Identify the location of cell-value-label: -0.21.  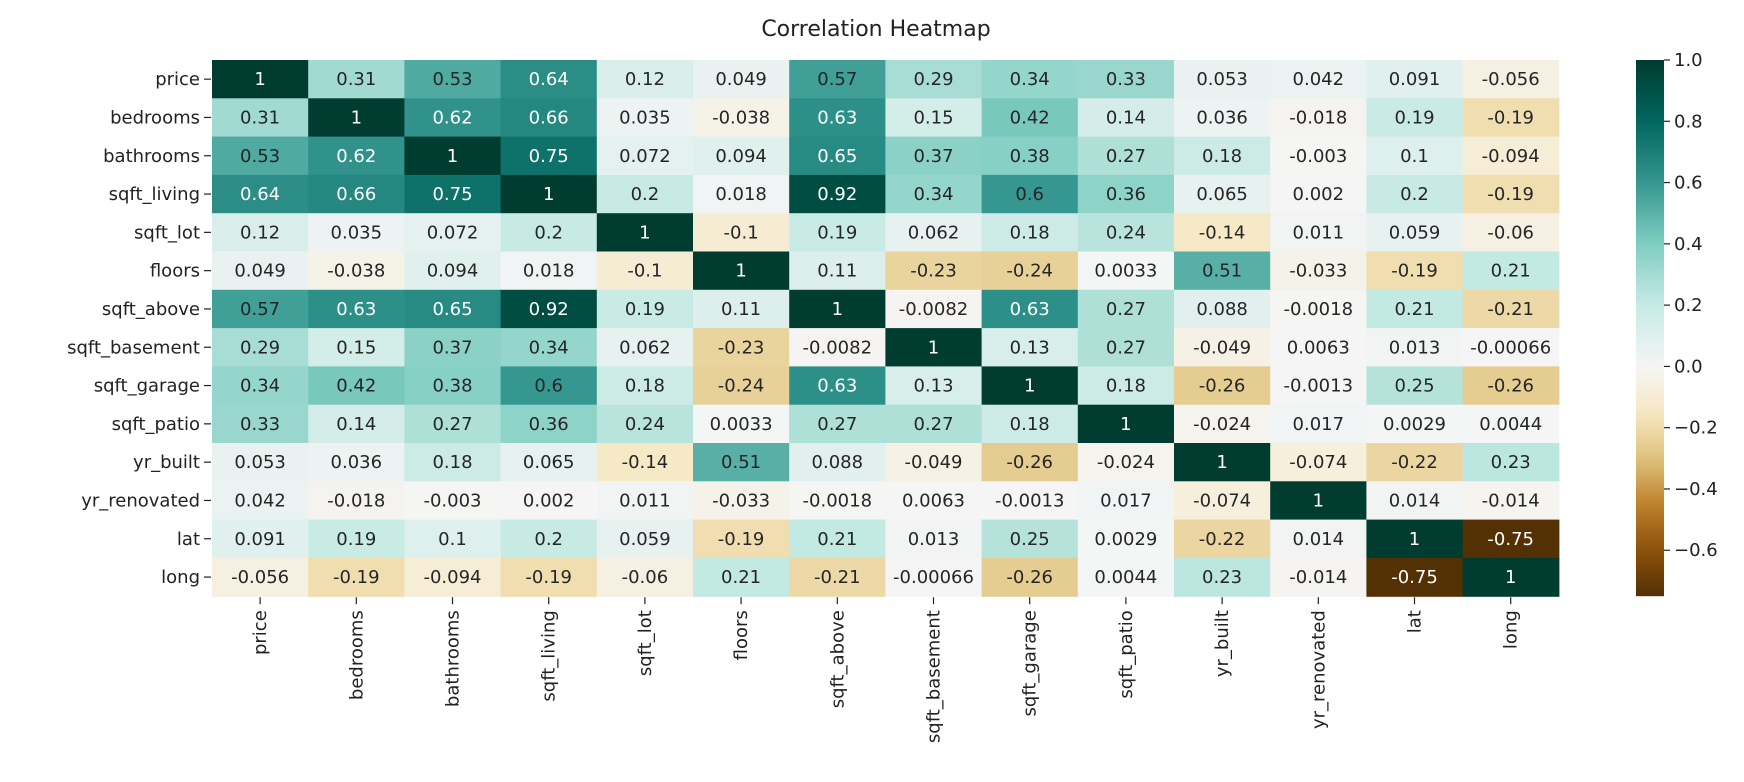
(1510, 309).